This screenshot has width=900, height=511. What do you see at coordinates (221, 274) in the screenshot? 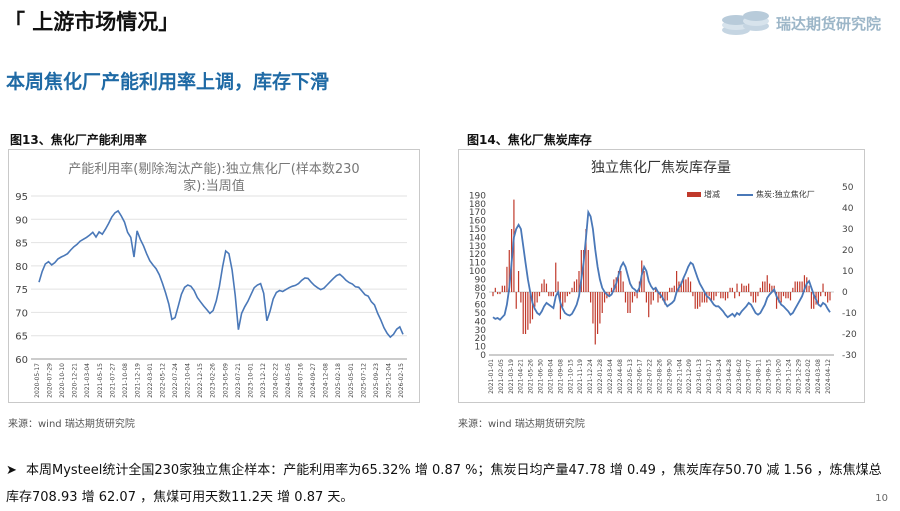
I see `series-line-capacity-utilization` at bounding box center [221, 274].